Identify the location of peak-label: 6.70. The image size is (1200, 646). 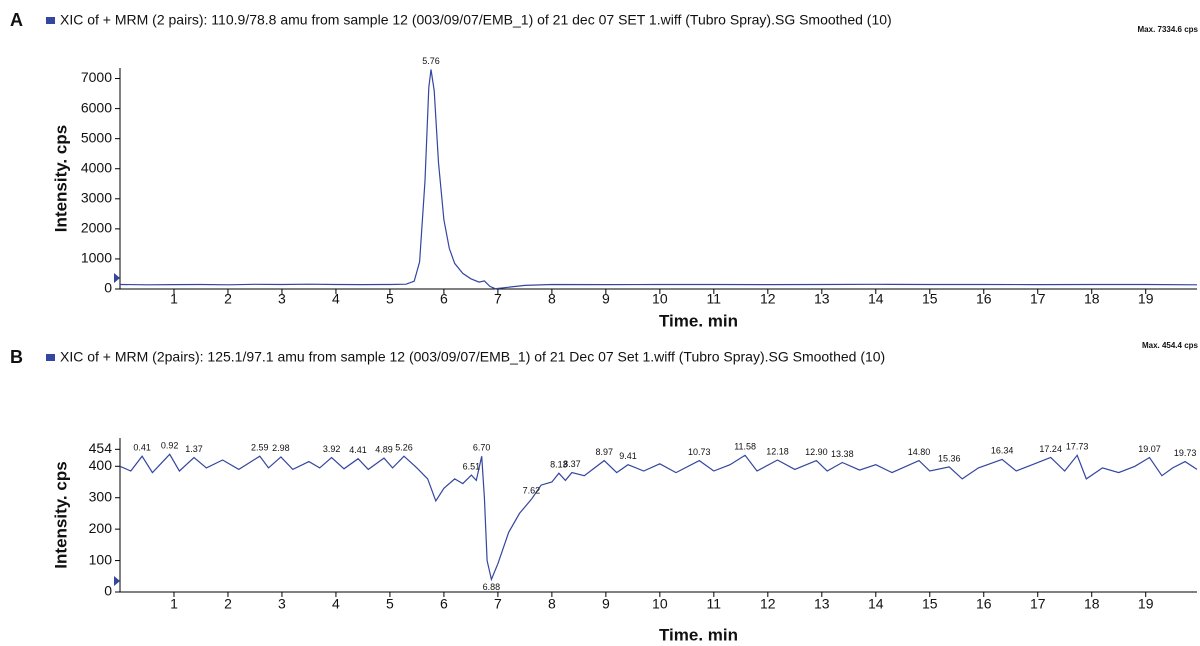
(482, 448).